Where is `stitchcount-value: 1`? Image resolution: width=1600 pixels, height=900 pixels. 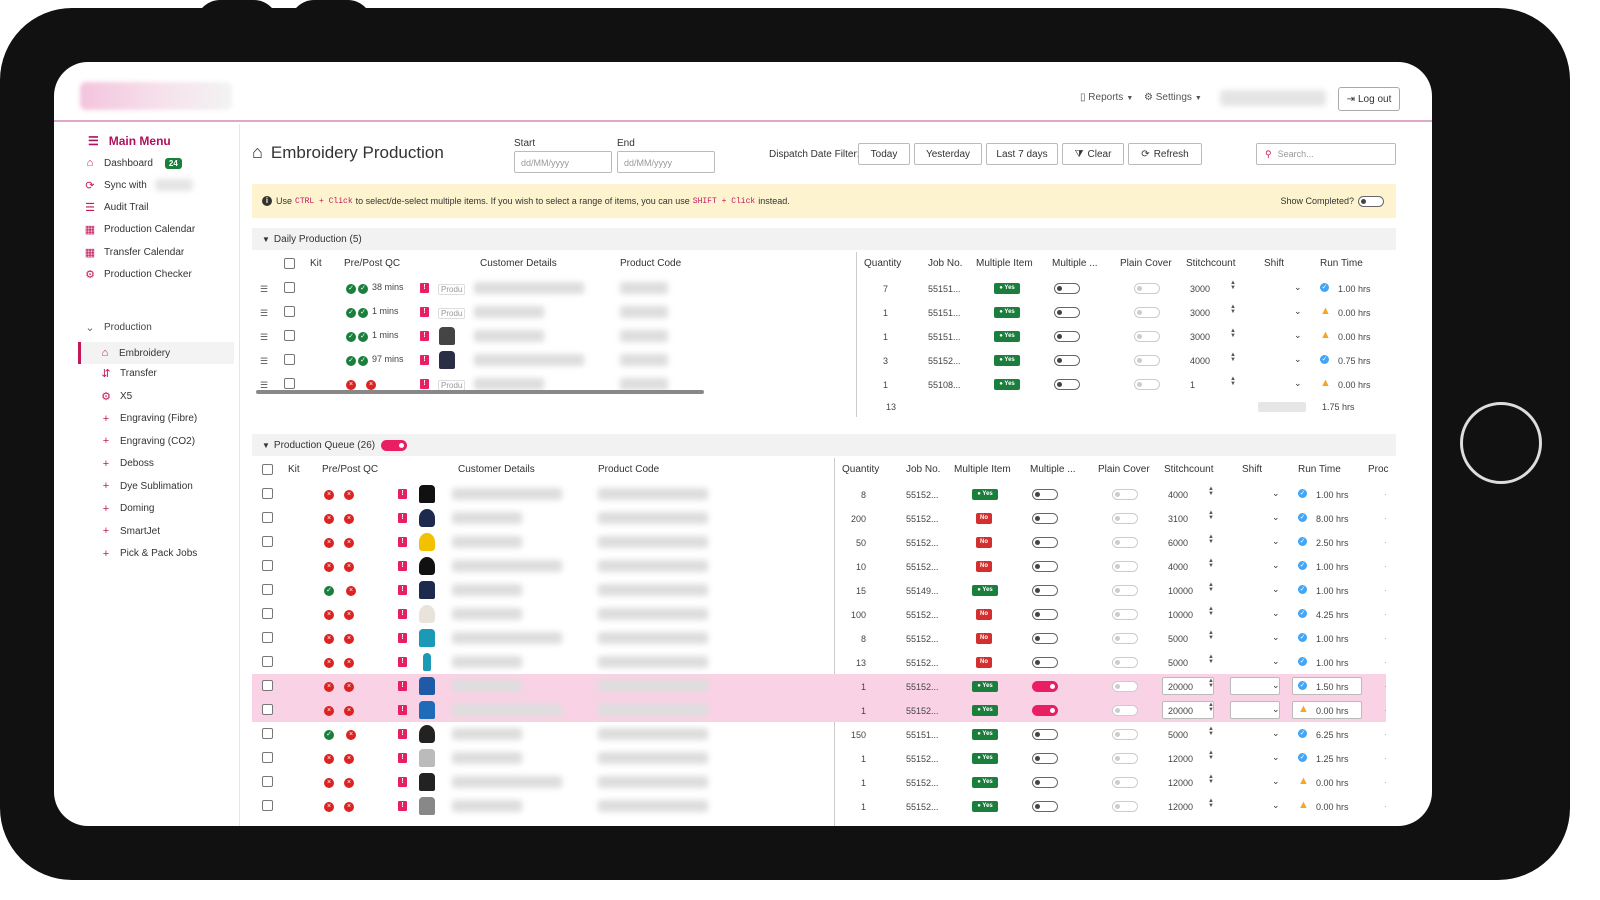
stitchcount-value: 1 is located at coordinates (1193, 385).